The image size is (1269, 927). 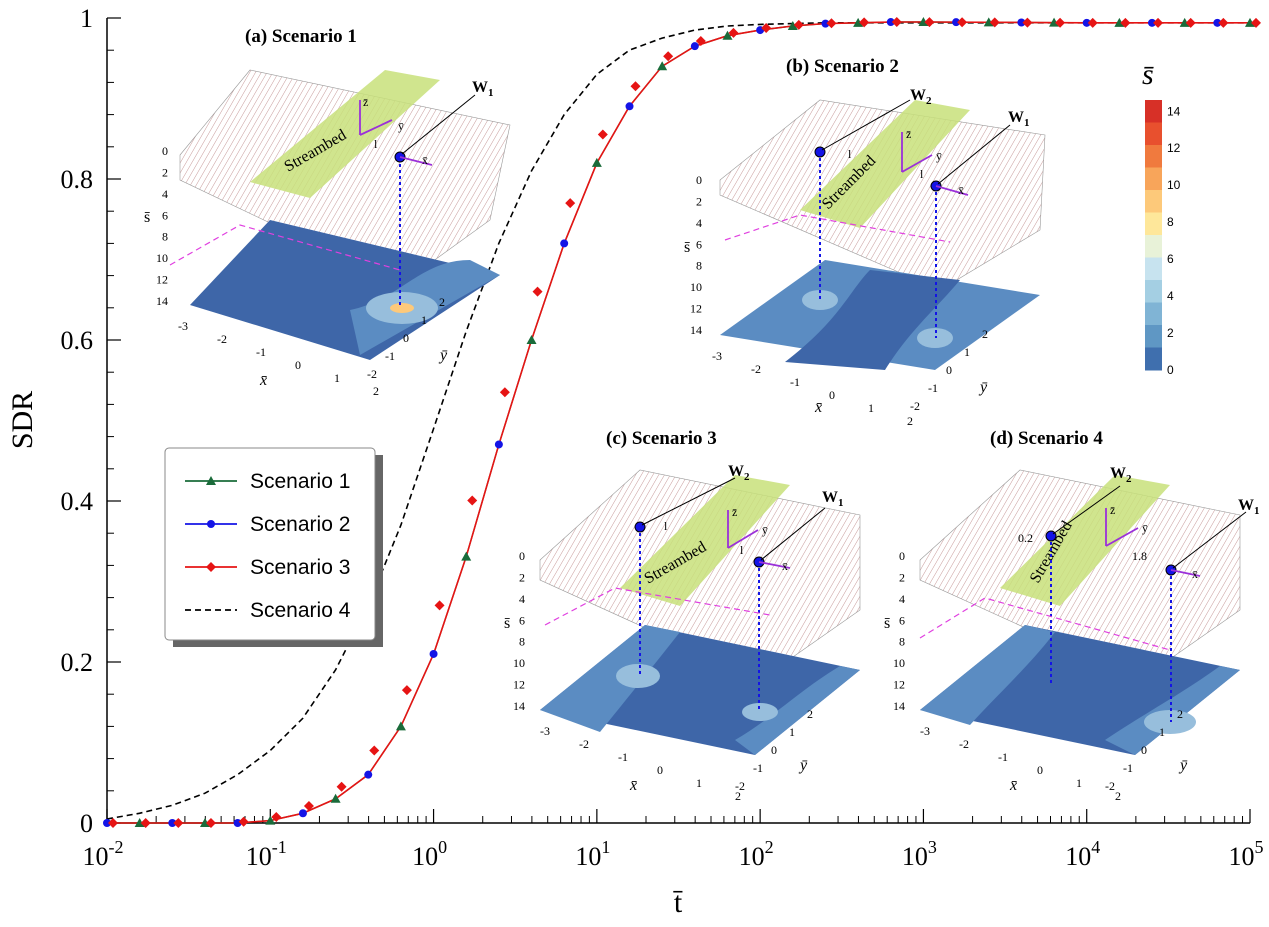 What do you see at coordinates (917, 163) in the screenshot?
I see `inset-b-y-arrow` at bounding box center [917, 163].